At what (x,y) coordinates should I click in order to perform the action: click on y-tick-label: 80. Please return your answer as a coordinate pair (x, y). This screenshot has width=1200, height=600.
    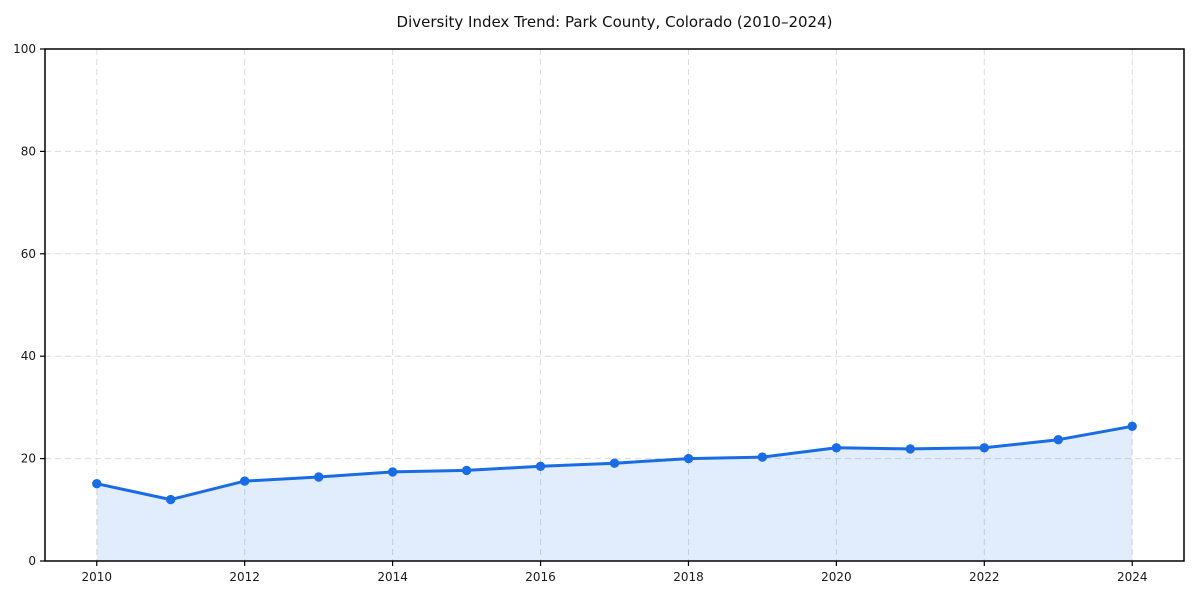
    Looking at the image, I should click on (28, 151).